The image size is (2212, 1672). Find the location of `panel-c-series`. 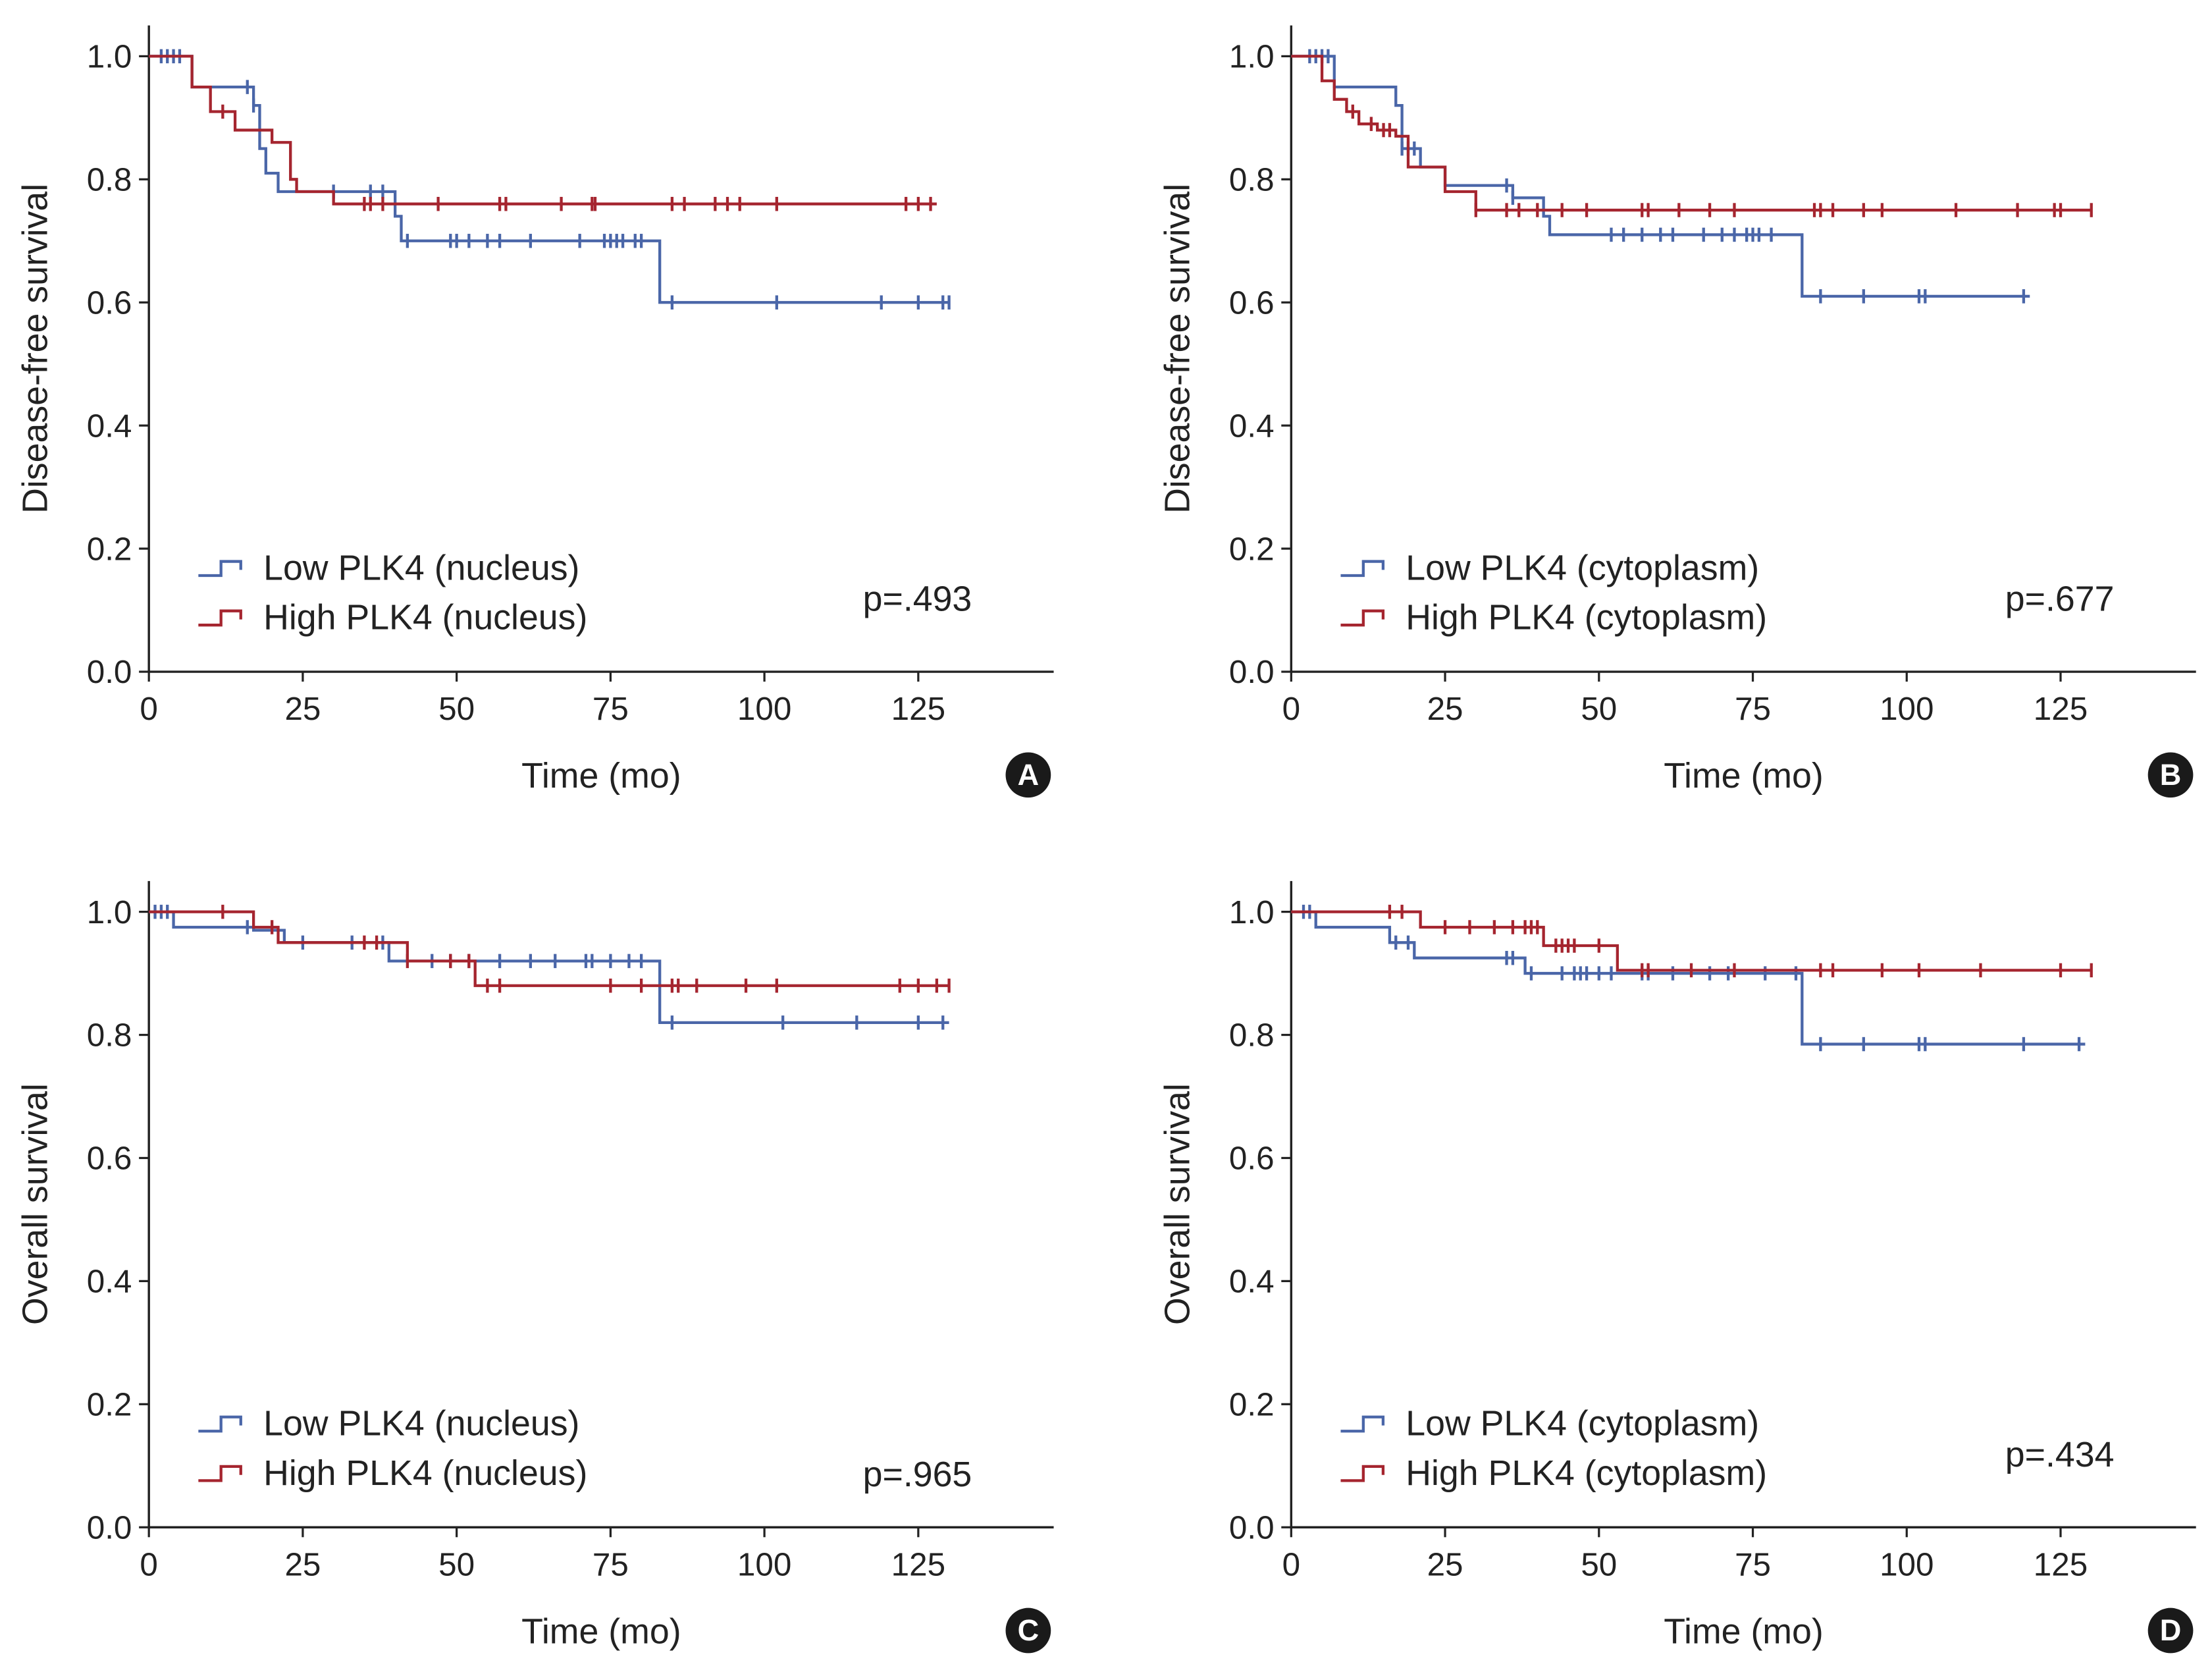

panel-c-series is located at coordinates (550, 967).